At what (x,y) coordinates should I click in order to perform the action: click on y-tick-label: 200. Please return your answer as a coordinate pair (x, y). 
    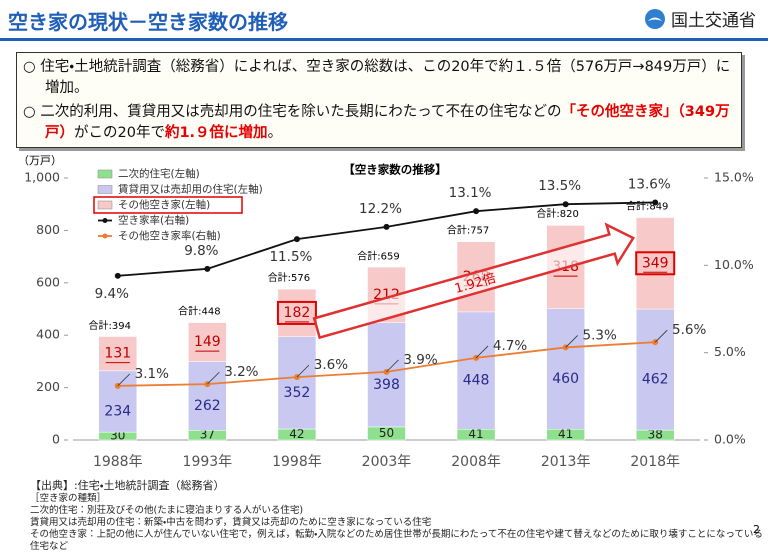
    Looking at the image, I should click on (48, 386).